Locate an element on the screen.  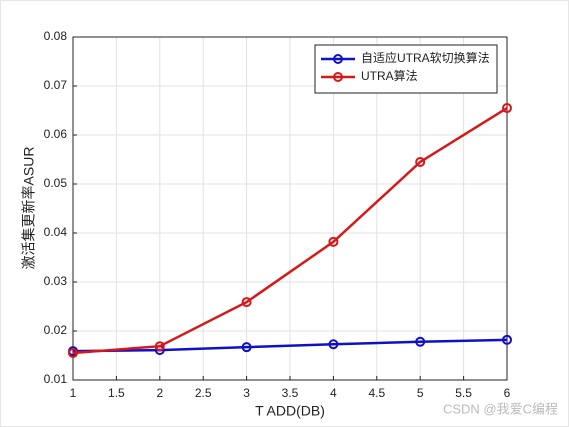
legend-box is located at coordinates (406, 69).